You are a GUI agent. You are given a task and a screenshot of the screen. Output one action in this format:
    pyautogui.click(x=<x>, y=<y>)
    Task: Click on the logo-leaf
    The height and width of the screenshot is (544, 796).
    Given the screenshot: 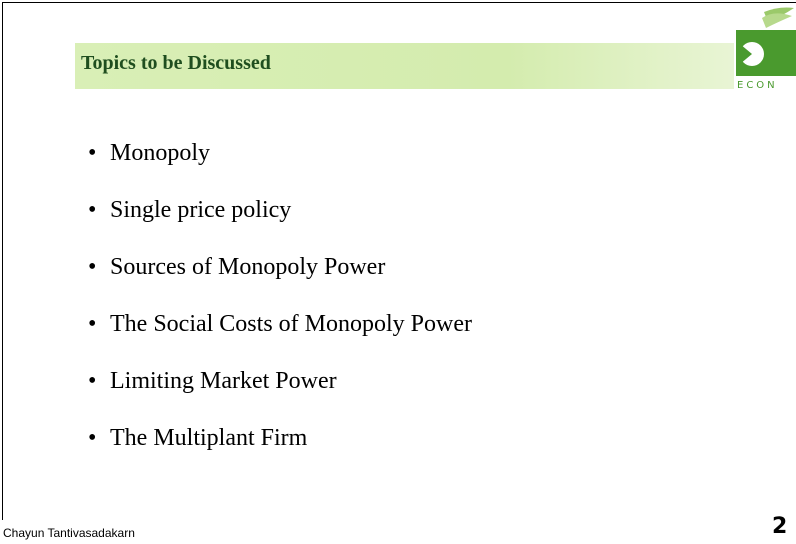 What is the action you would take?
    pyautogui.click(x=777, y=20)
    